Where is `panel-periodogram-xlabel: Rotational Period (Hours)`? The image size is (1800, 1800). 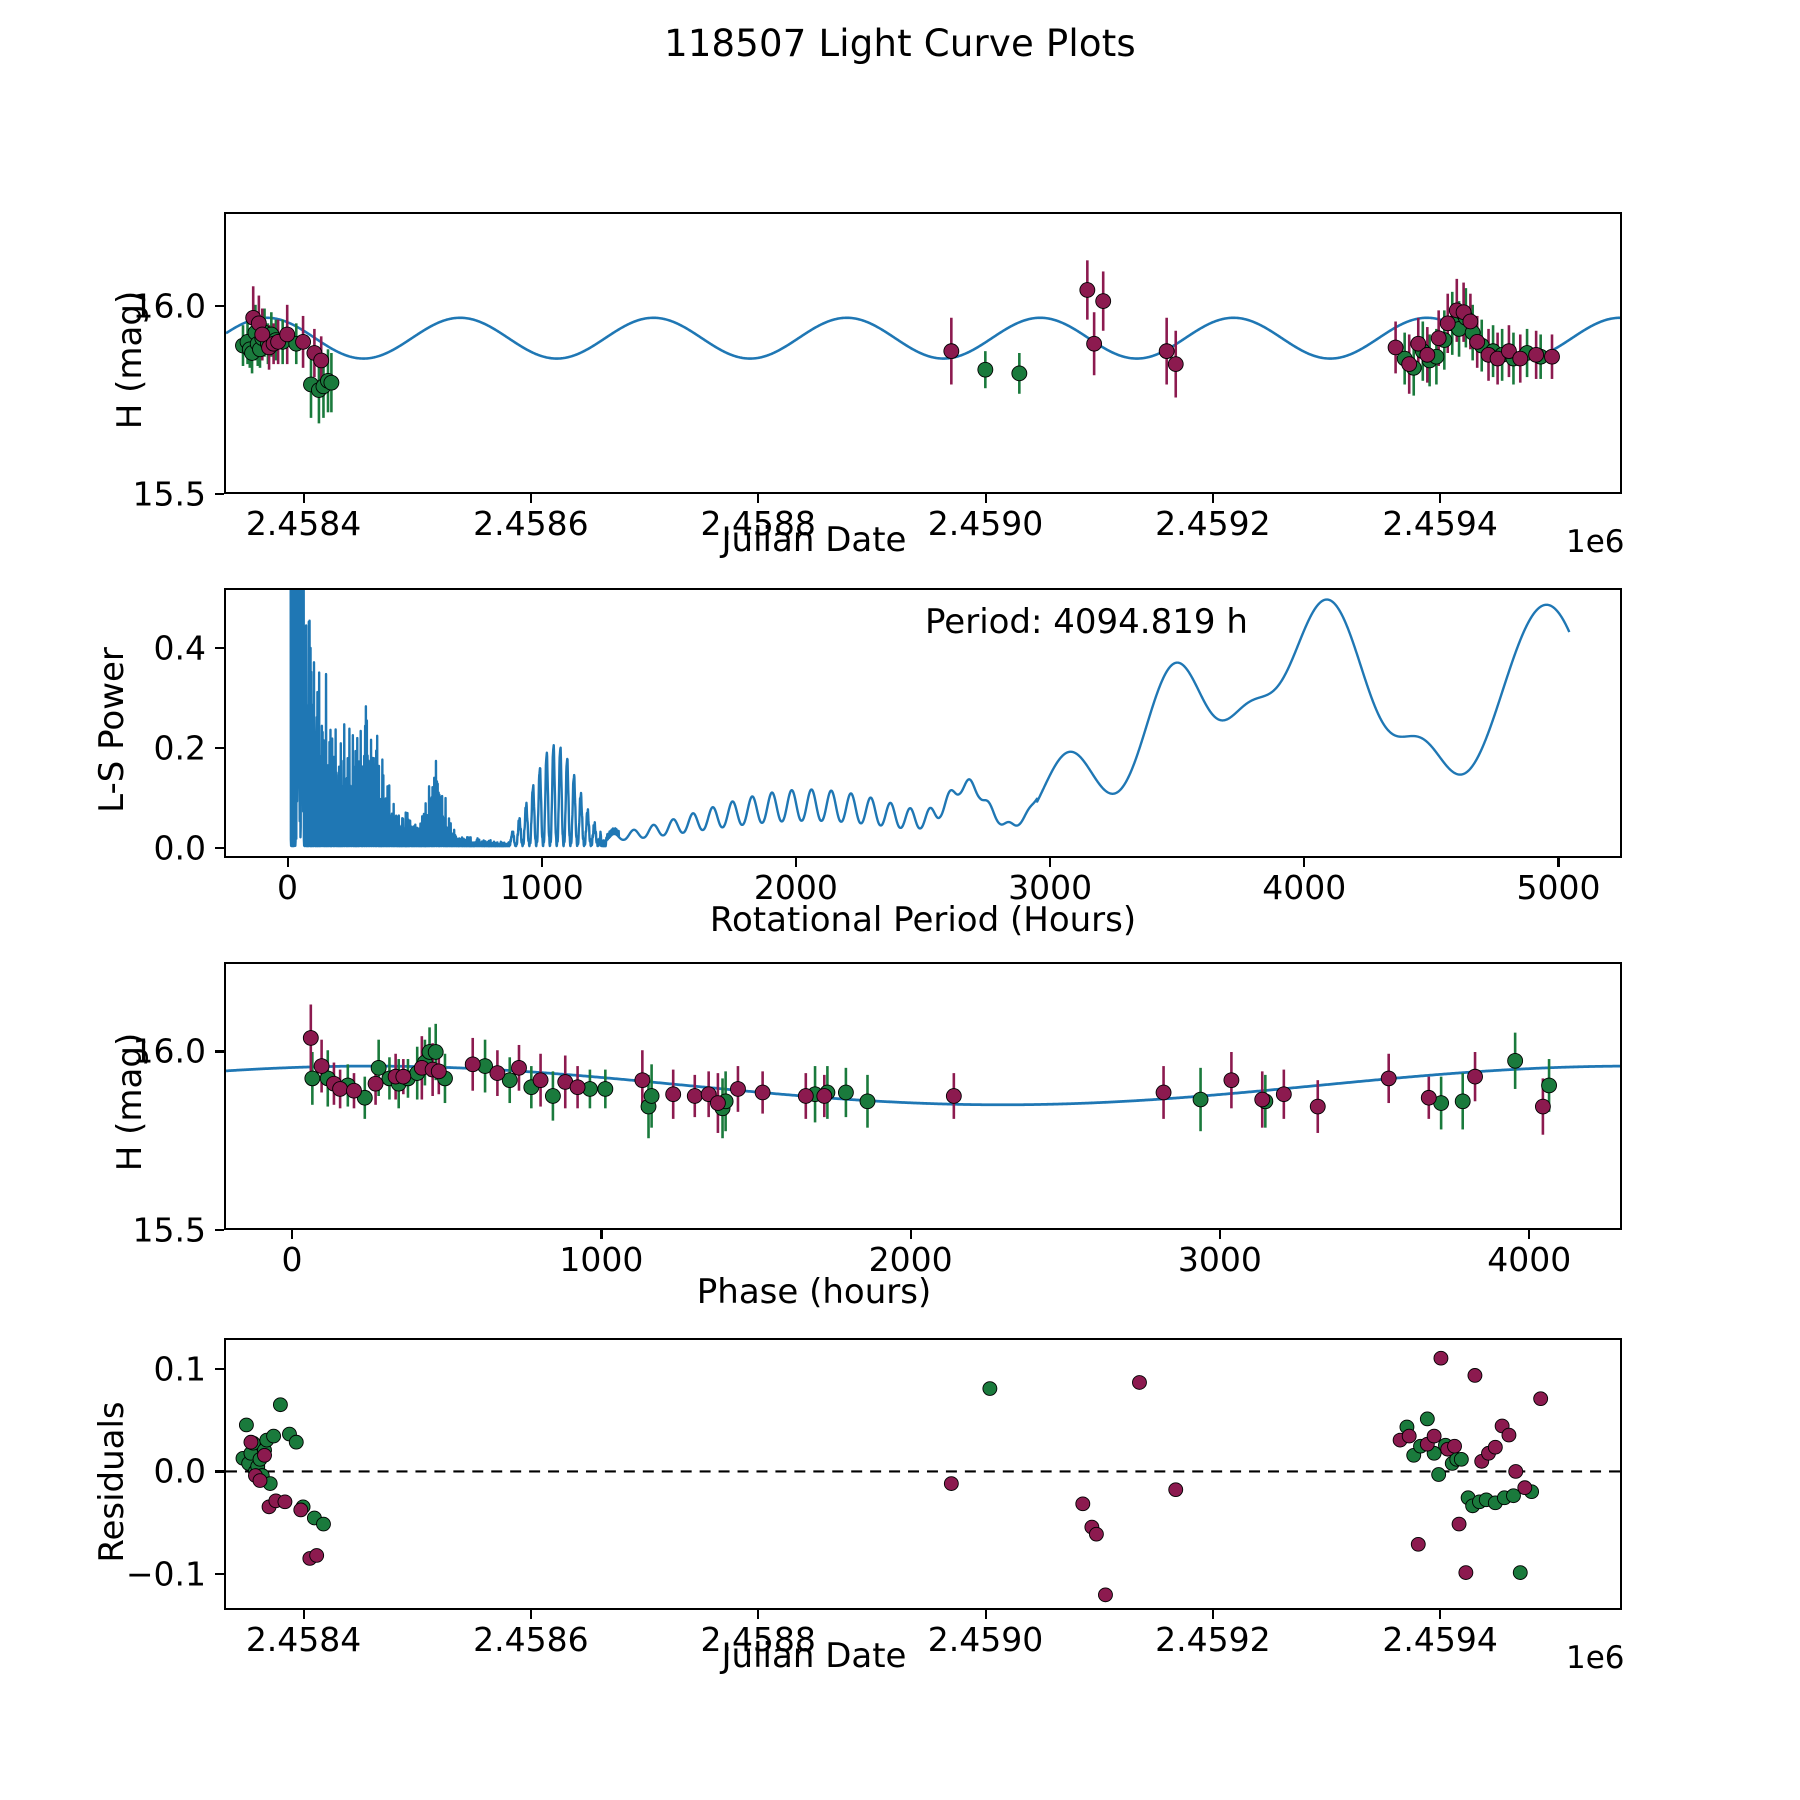
panel-periodogram-xlabel: Rotational Period (Hours) is located at coordinates (923, 920).